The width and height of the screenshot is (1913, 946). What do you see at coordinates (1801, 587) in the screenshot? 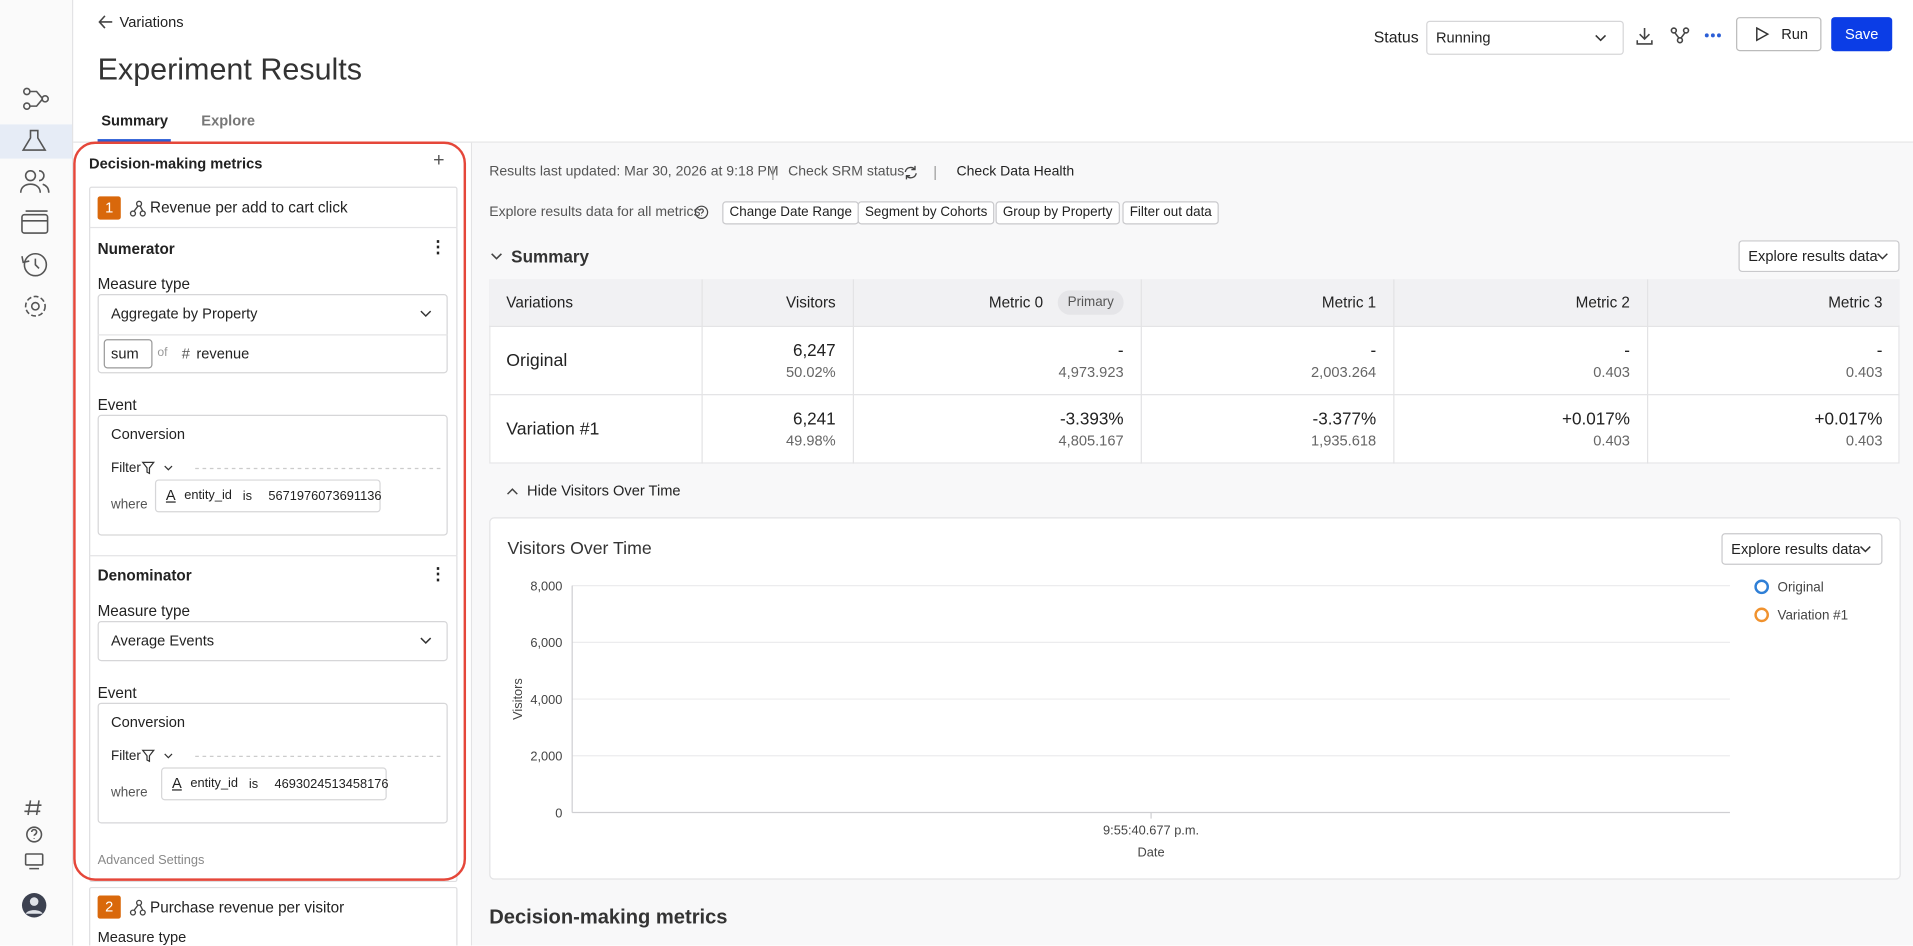
I see `legend-label: Original` at bounding box center [1801, 587].